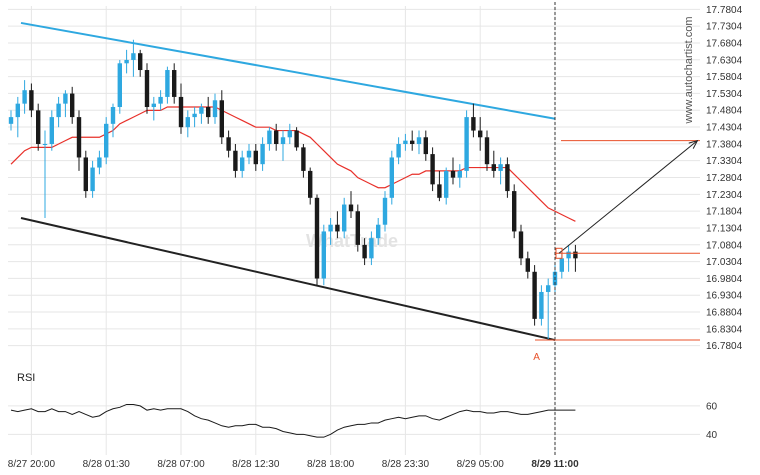  I want to click on y-tick-label: 17.2304, so click(724, 195).